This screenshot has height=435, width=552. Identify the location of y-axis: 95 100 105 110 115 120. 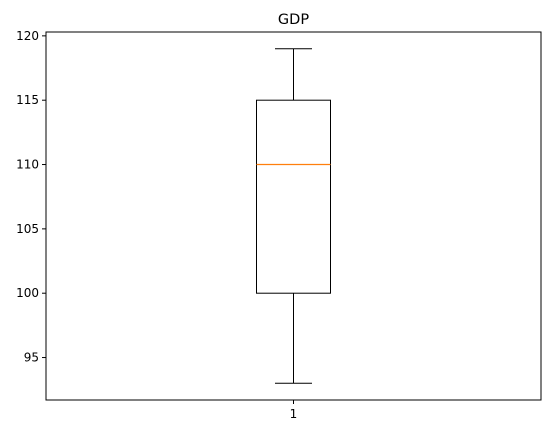
(31, 197).